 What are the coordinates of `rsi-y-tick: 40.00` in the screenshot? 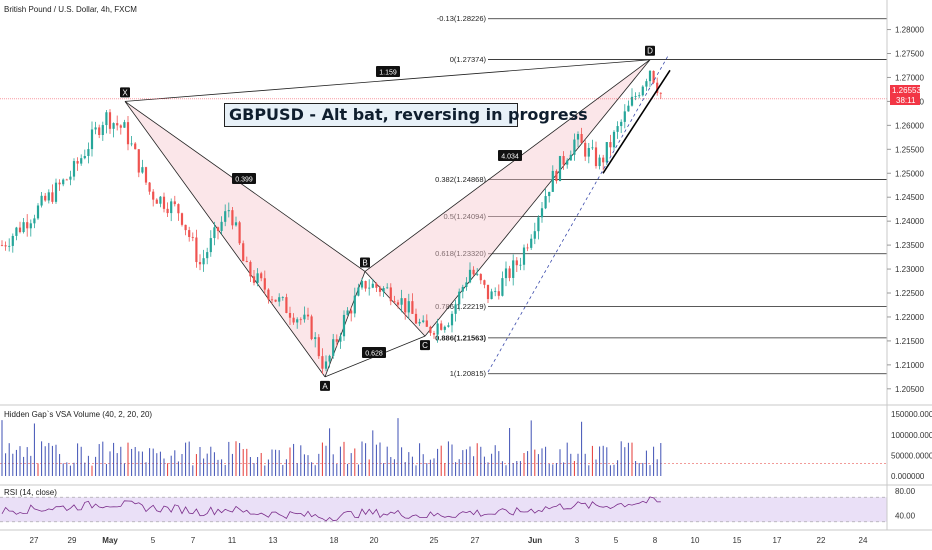 It's located at (905, 516).